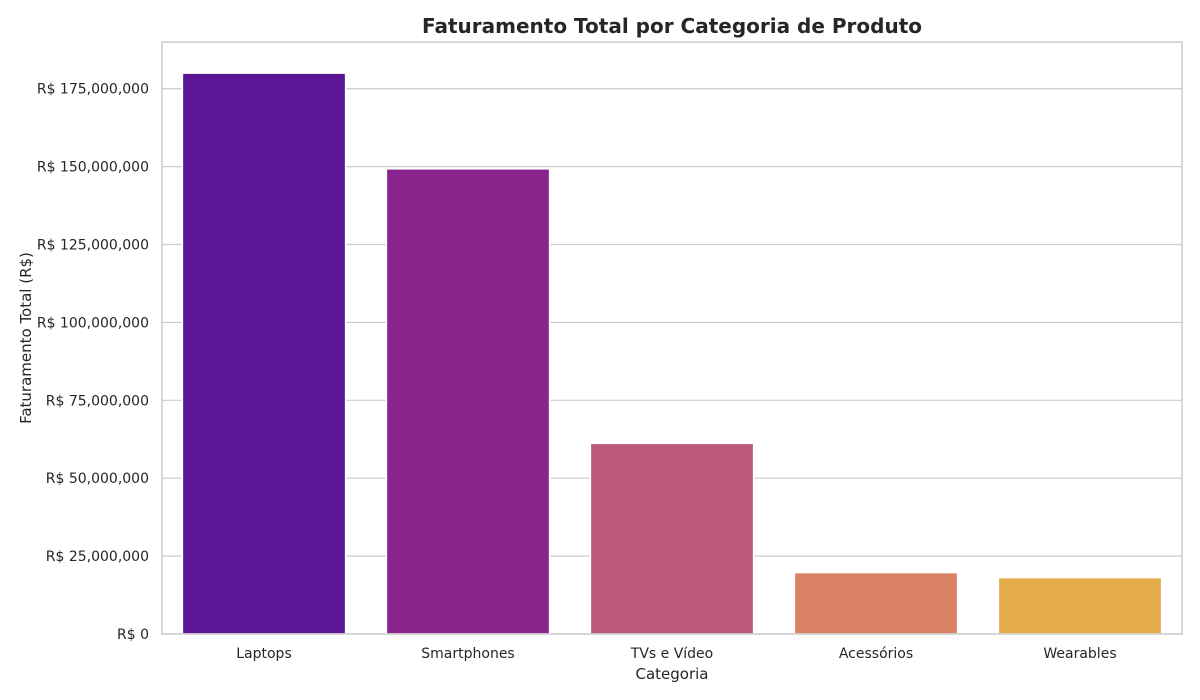 The width and height of the screenshot is (1200, 700). What do you see at coordinates (26, 338) in the screenshot?
I see `y-axis-label: Faturamento Total (R$)` at bounding box center [26, 338].